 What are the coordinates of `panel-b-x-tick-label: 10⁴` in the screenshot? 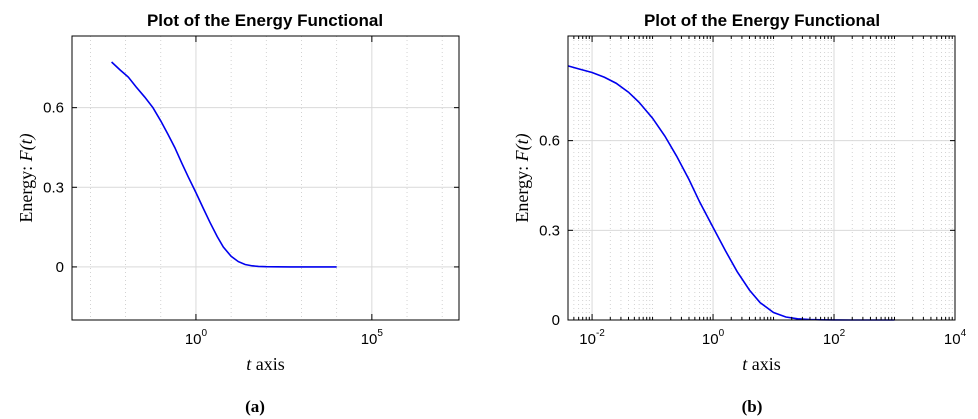 It's located at (955, 338).